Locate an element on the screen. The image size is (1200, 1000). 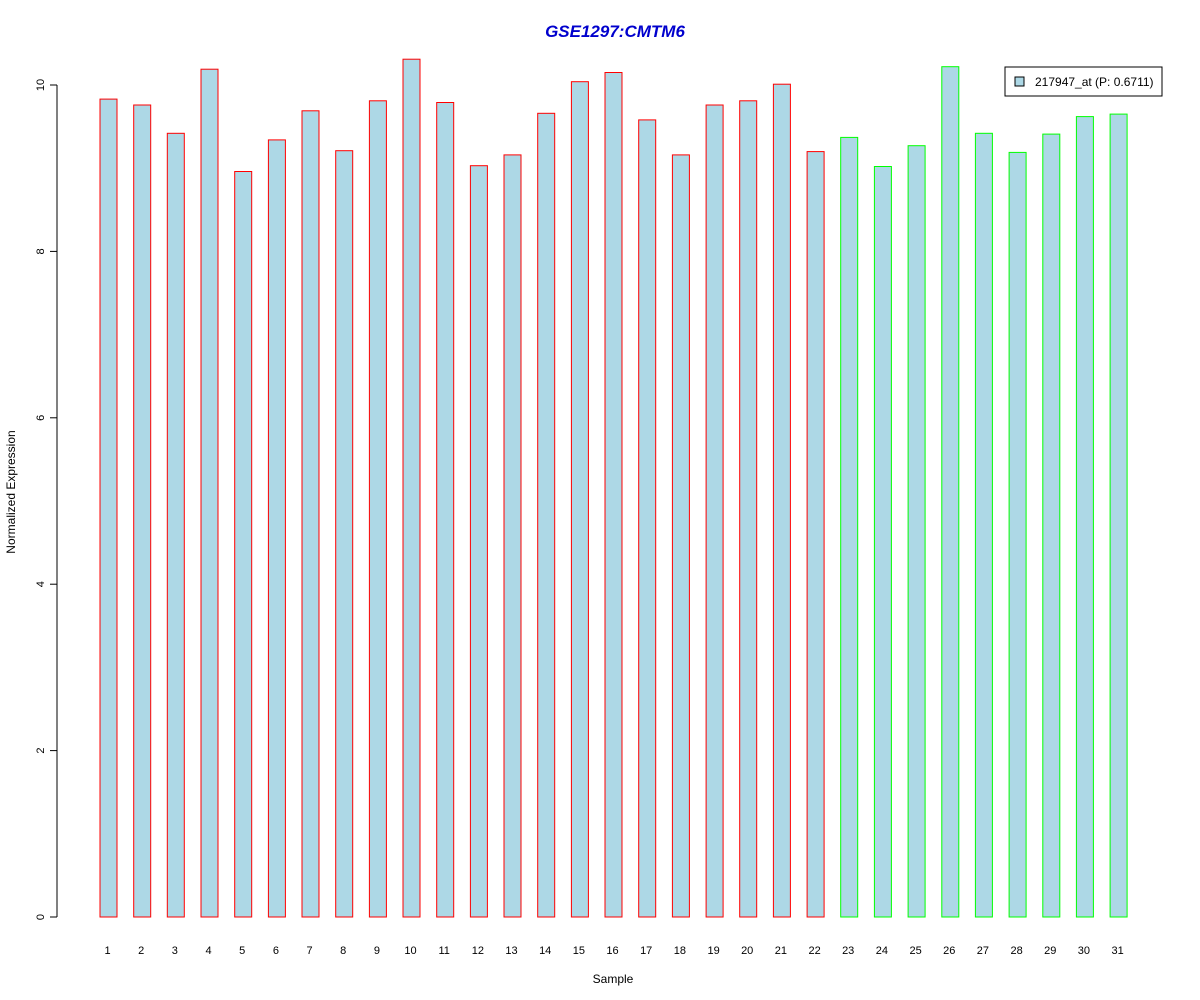
x-tick-label: 24 is located at coordinates (882, 951).